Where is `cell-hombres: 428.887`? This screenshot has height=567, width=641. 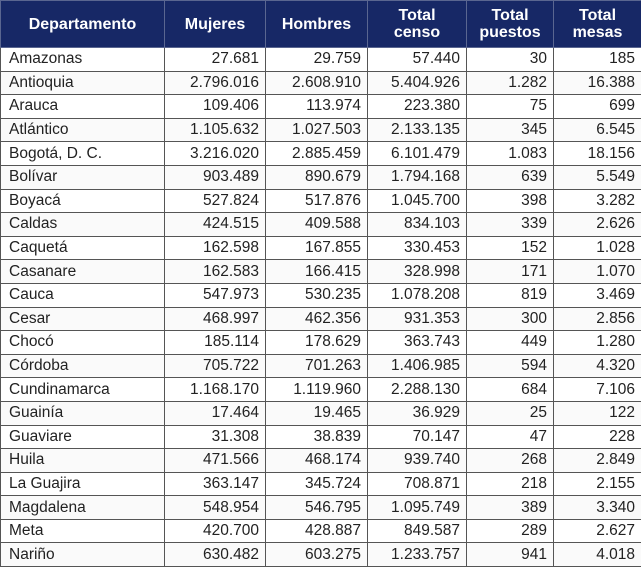 cell-hombres: 428.887 is located at coordinates (317, 531).